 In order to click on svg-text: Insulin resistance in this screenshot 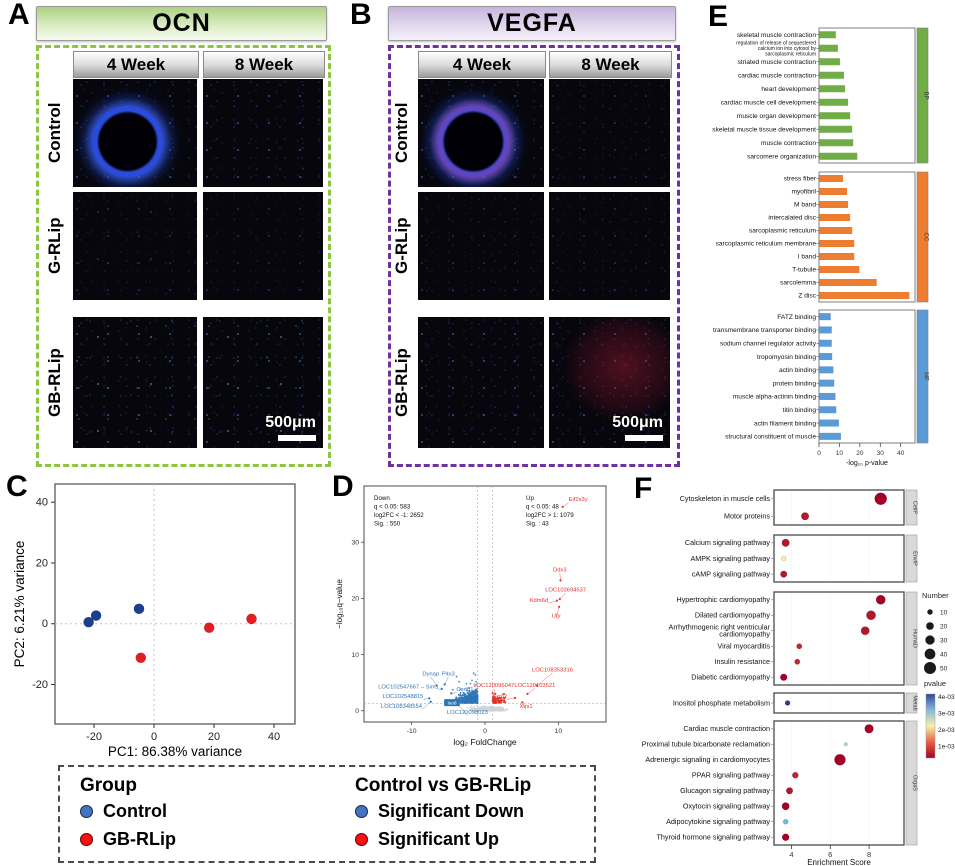, I will do `click(742, 661)`.